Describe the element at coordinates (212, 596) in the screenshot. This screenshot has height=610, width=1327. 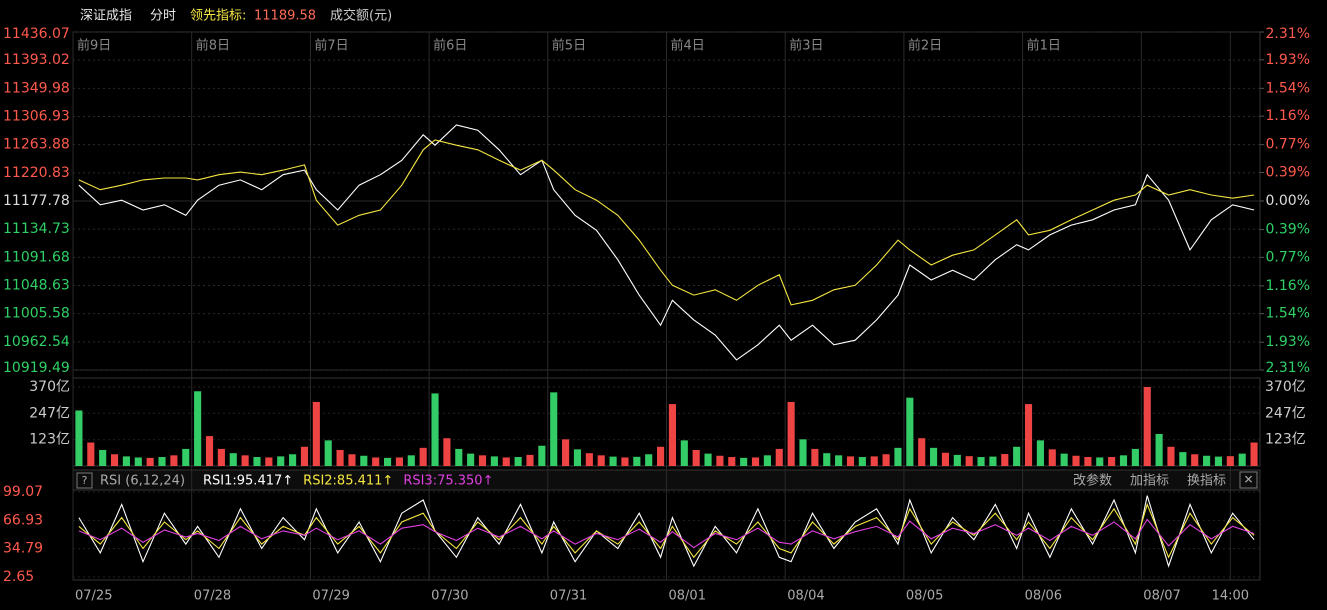
I see `x-tick-label: 07/28` at that location.